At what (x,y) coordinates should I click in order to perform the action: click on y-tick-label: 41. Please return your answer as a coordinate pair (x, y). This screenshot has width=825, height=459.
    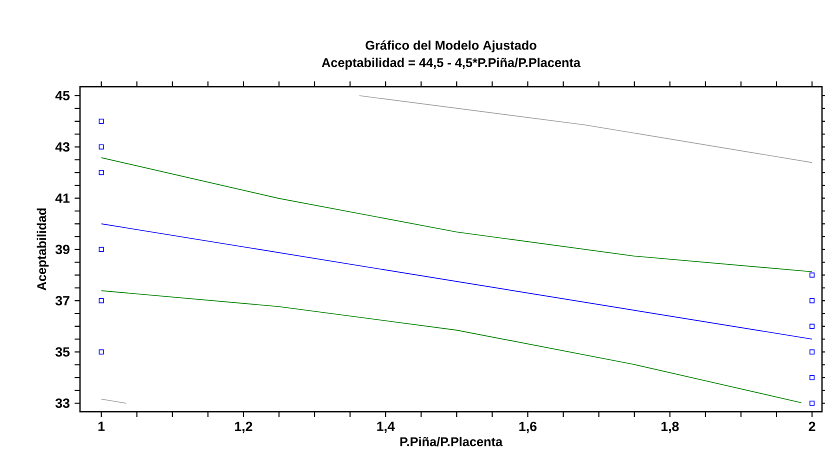
    Looking at the image, I should click on (62, 198).